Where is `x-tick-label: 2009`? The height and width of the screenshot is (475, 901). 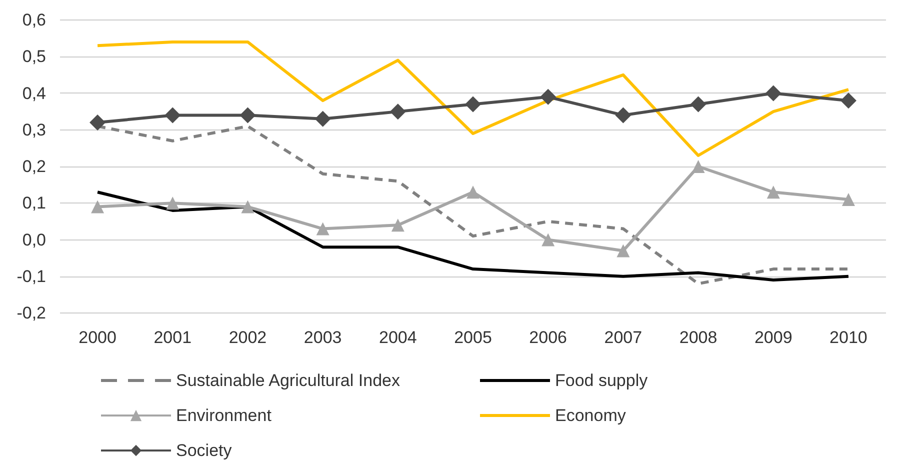 x-tick-label: 2009 is located at coordinates (773, 337).